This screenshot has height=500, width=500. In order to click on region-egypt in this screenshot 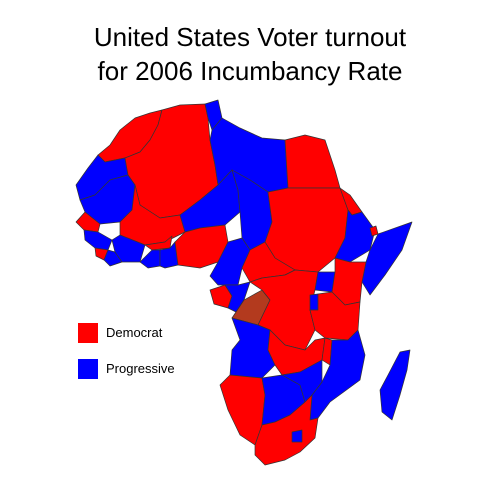, I will do `click(312, 161)`.